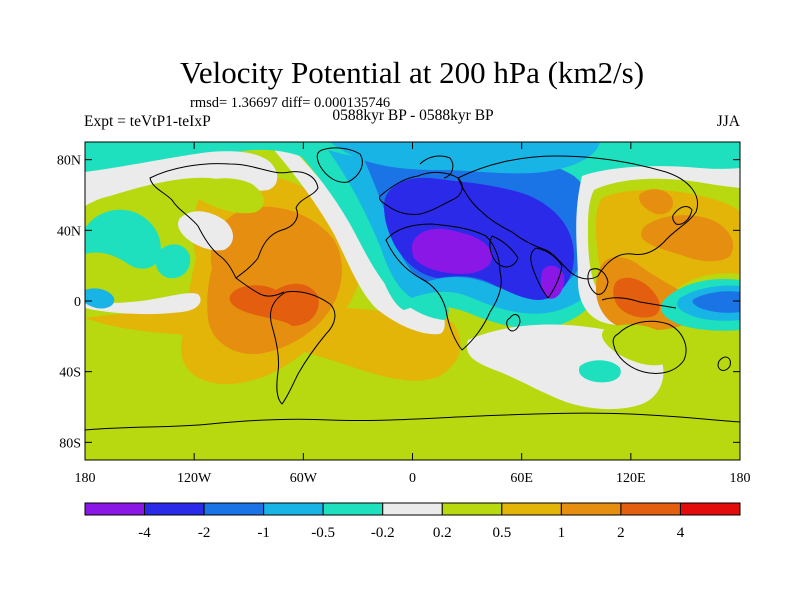 Image resolution: width=800 pixels, height=605 pixels. Describe the element at coordinates (263, 533) in the screenshot. I see `colorbar-label: -1` at that location.